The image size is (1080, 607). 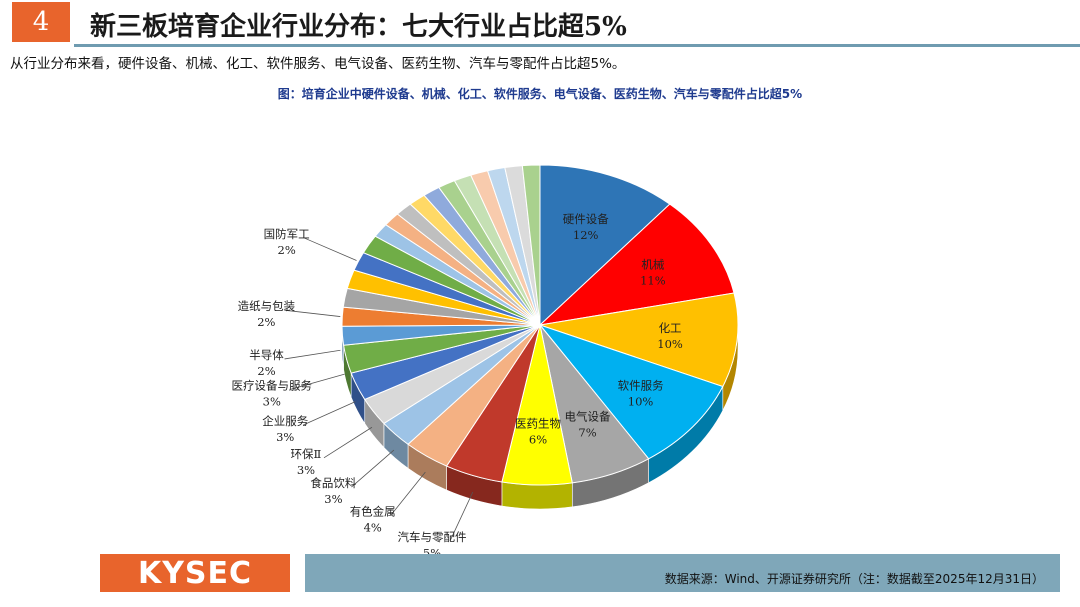 I want to click on slice-label-0: 硬件设备, so click(x=586, y=219).